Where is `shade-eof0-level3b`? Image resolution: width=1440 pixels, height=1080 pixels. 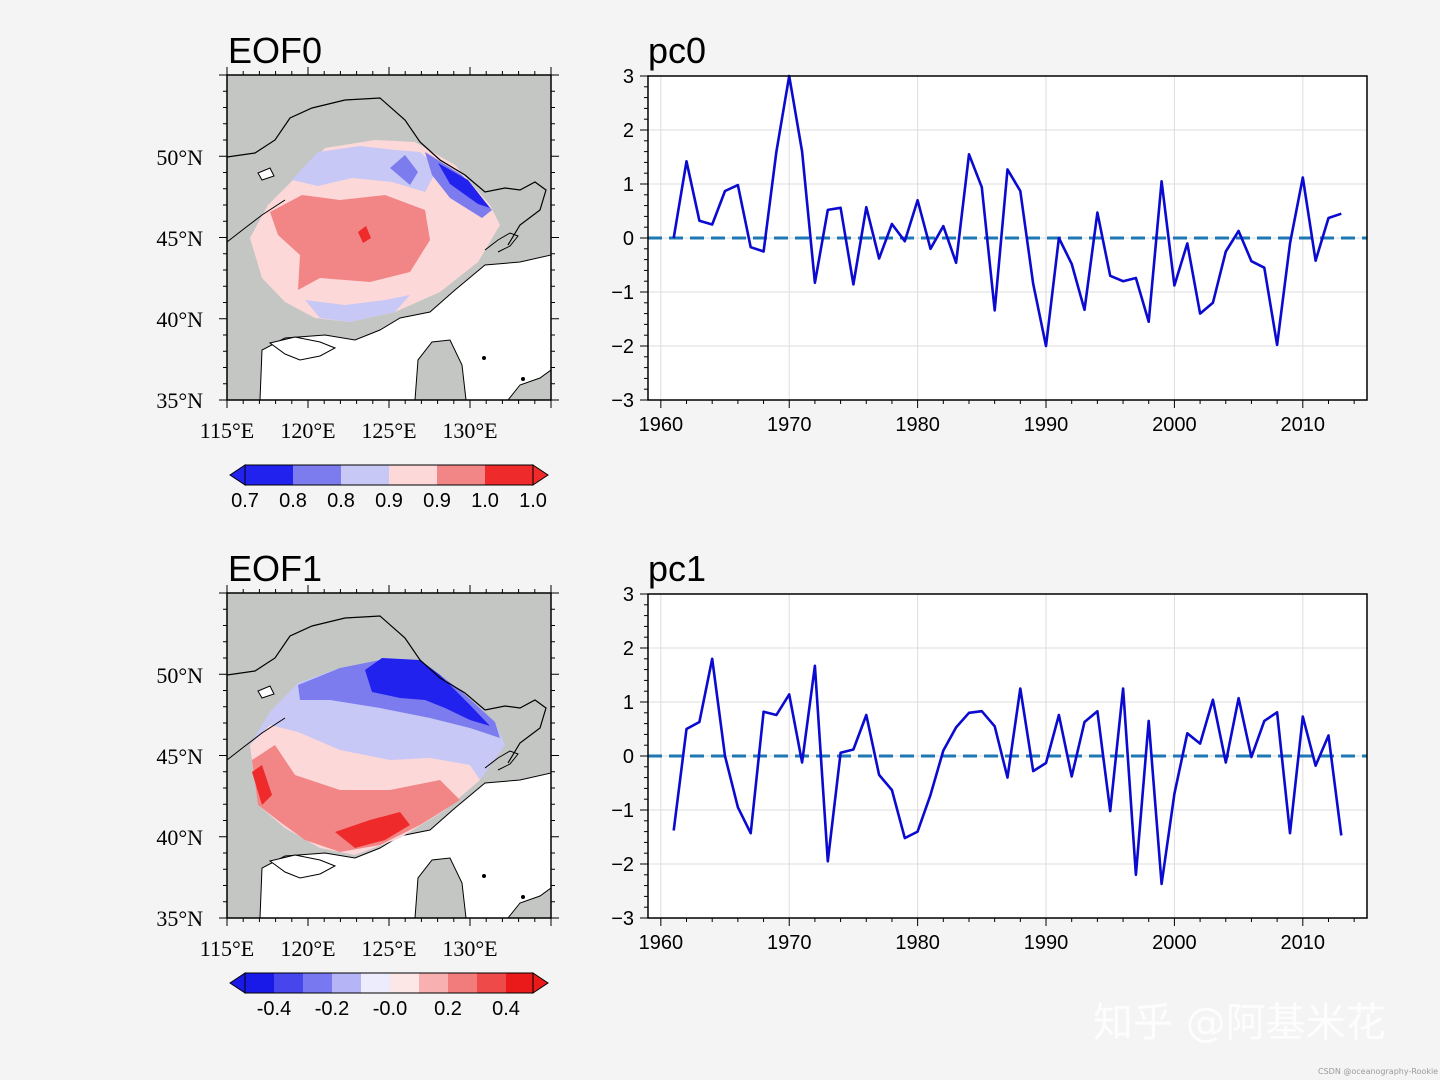
shade-eof0-level3b is located at coordinates (357, 308).